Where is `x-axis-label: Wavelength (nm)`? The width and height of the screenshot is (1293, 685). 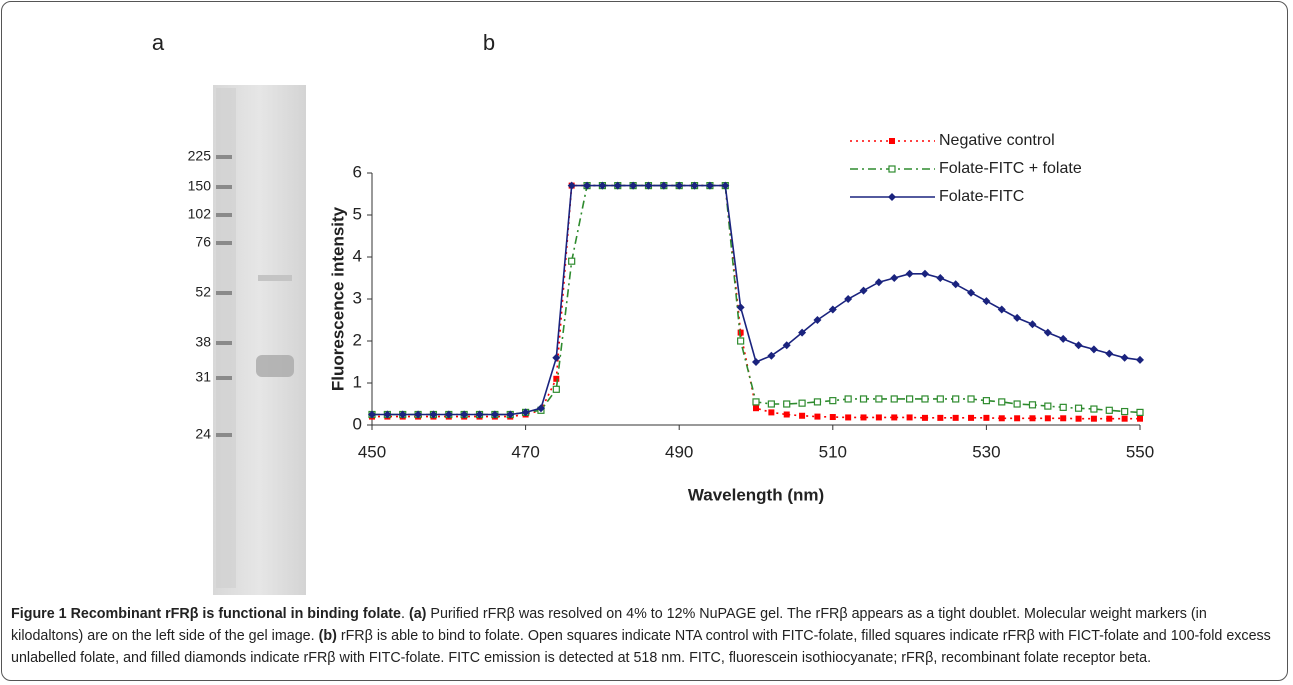
x-axis-label: Wavelength (nm) is located at coordinates (756, 494).